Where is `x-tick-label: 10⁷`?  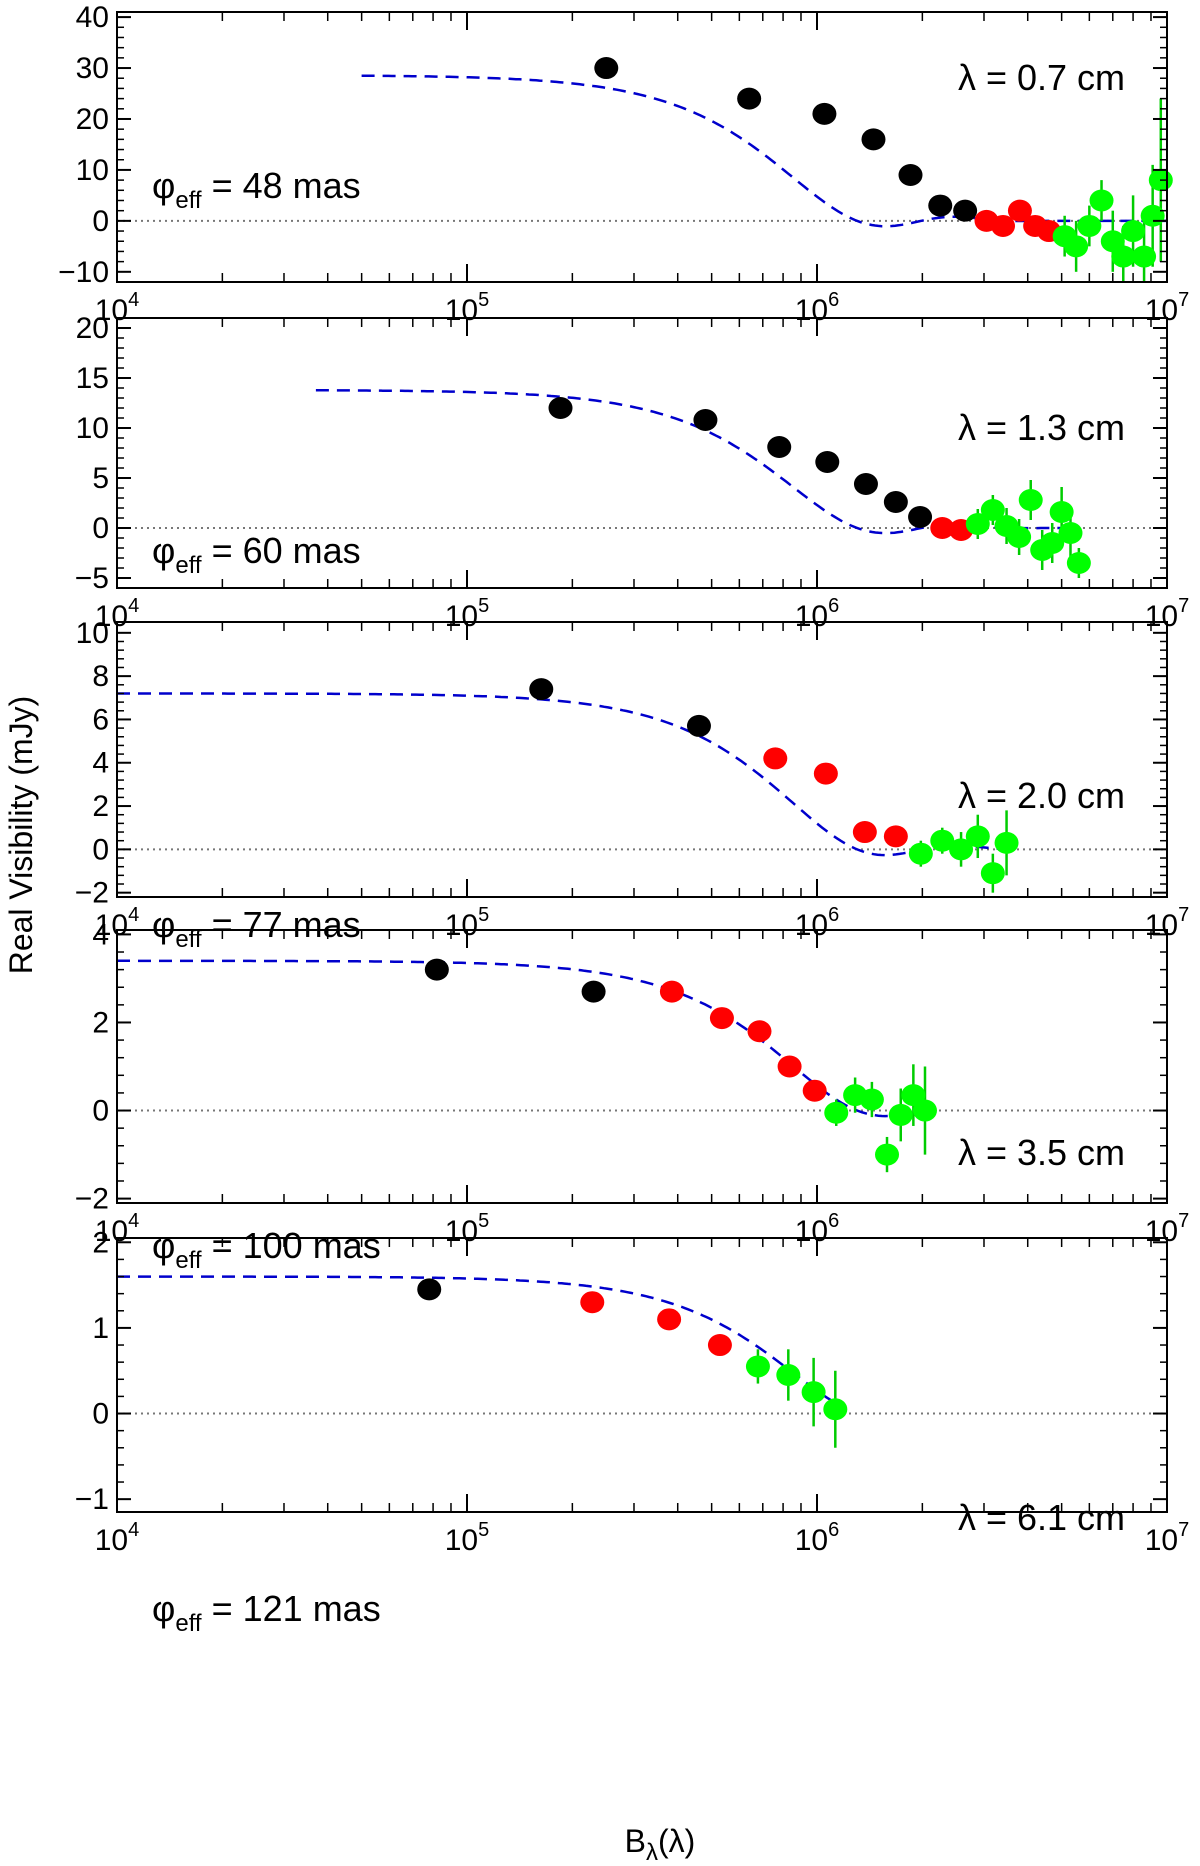
x-tick-label: 10⁷ is located at coordinates (1167, 1538).